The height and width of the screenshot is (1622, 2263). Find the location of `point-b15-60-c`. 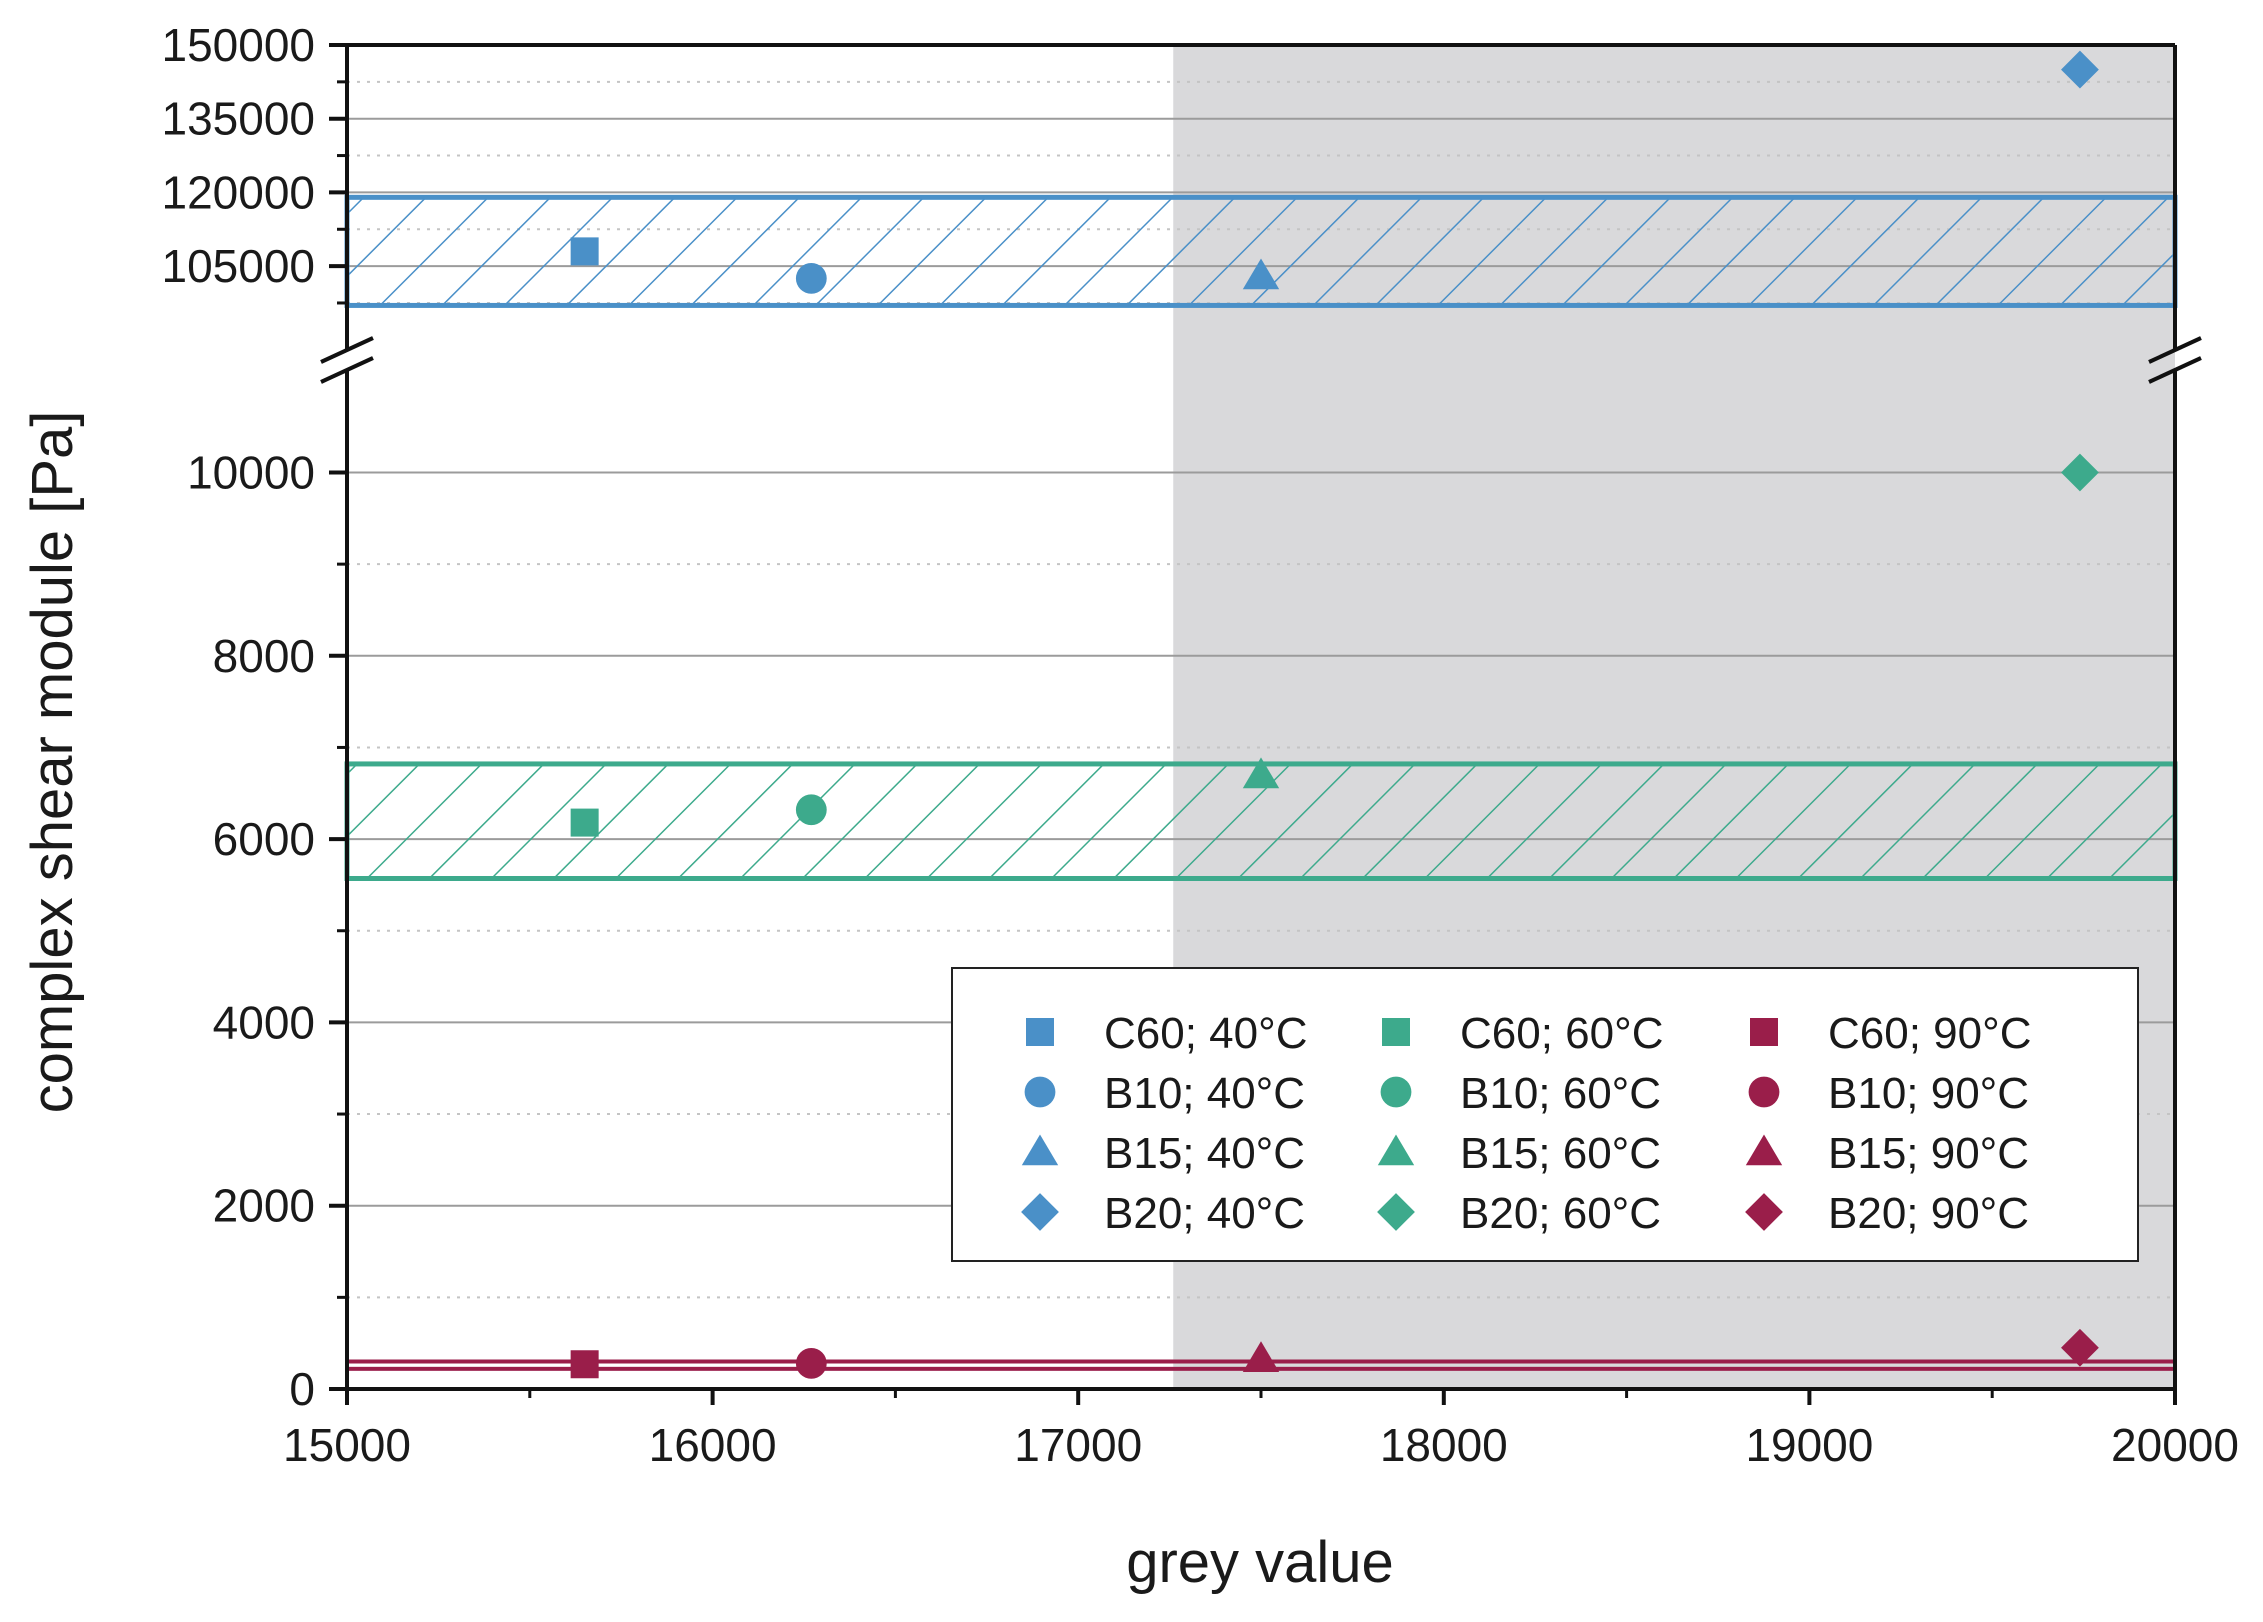

point-b15-60-c is located at coordinates (1261, 773).